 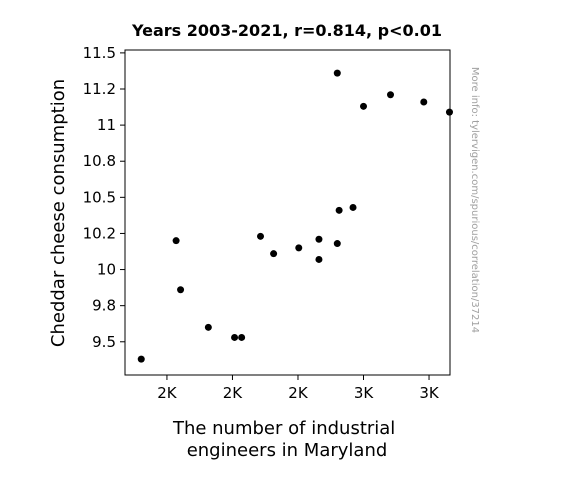 I want to click on y-tick-label: 9.5, so click(x=104, y=342).